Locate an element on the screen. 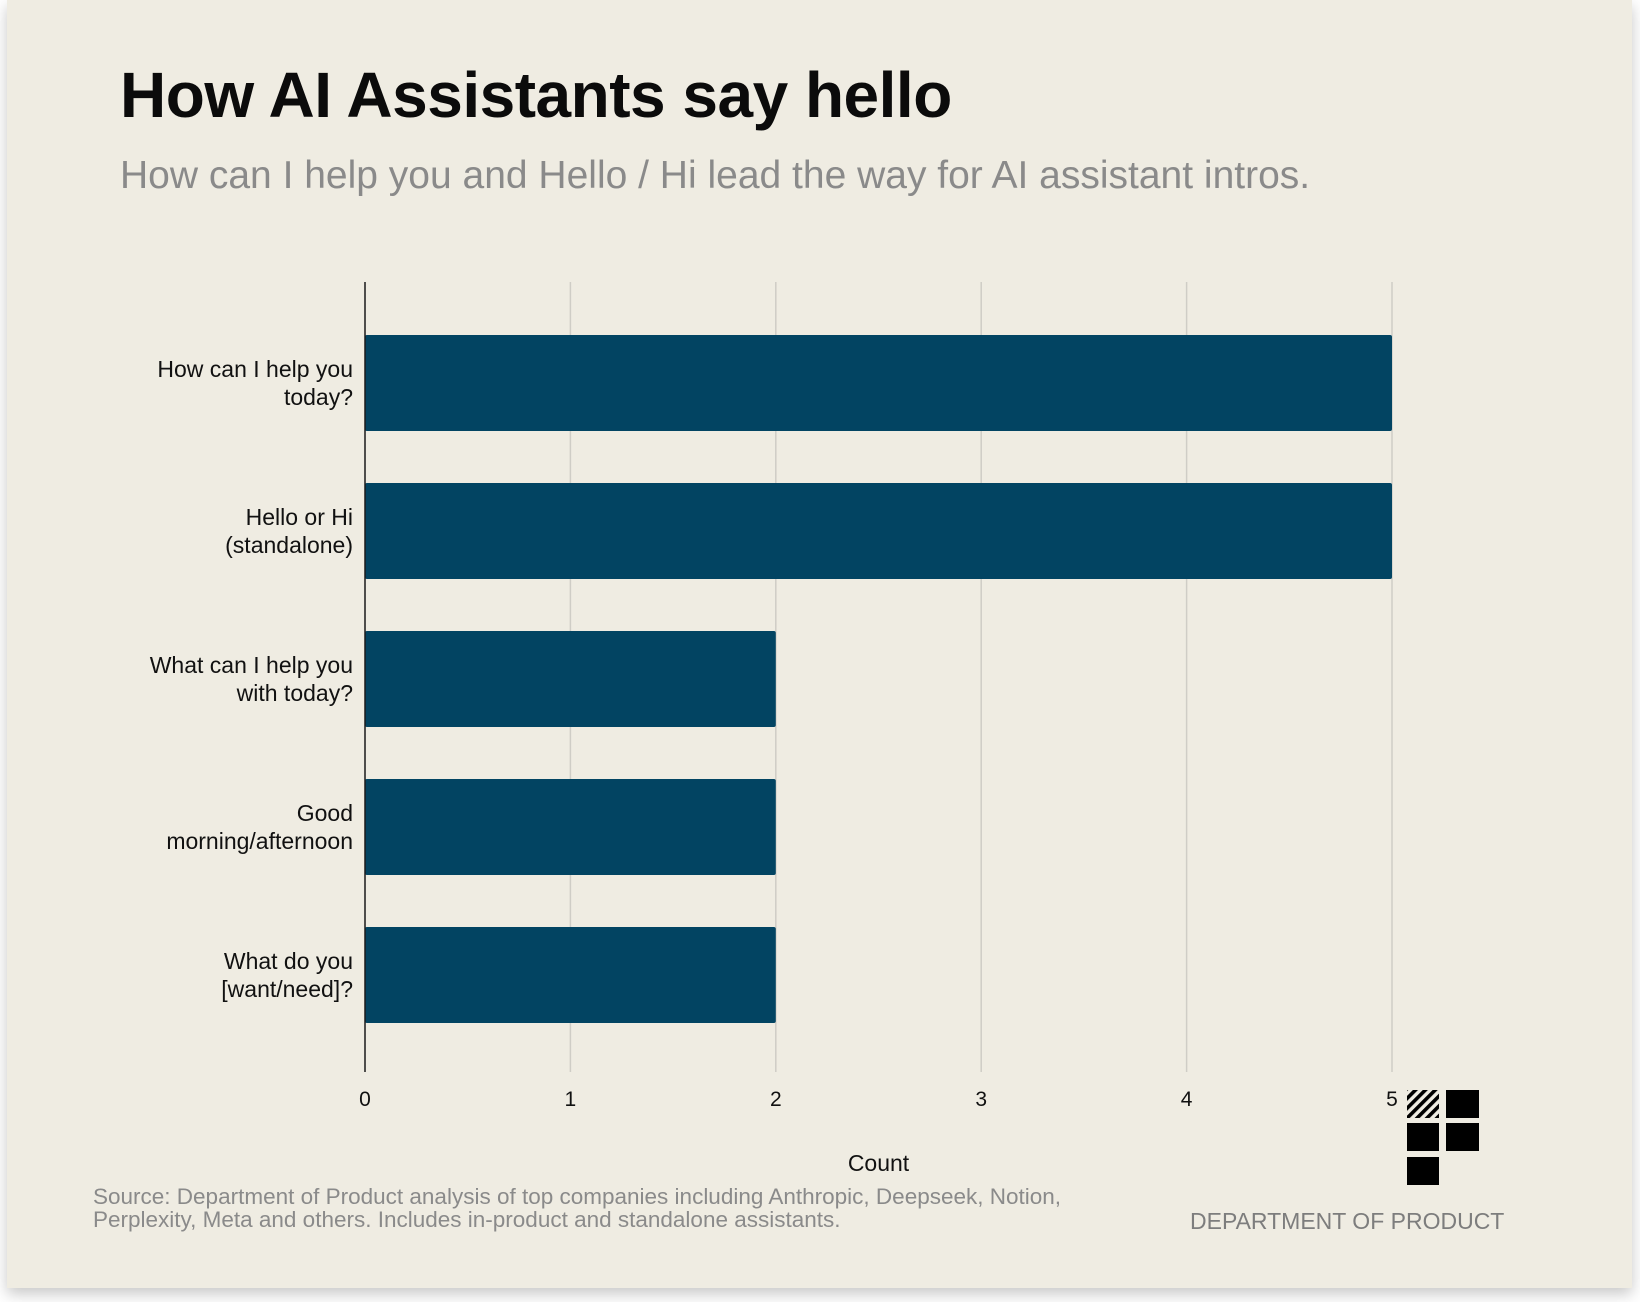 The height and width of the screenshot is (1302, 1640). category-label-line: (standalone) is located at coordinates (289, 545).